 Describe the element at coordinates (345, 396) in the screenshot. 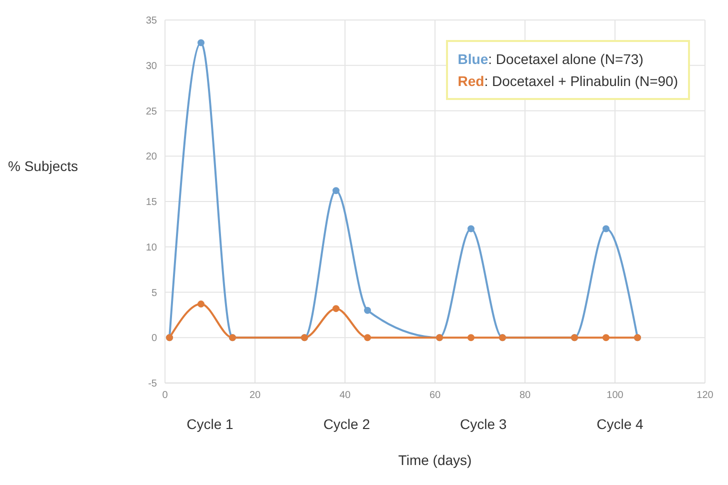

I see `x-tick-label: 40` at that location.